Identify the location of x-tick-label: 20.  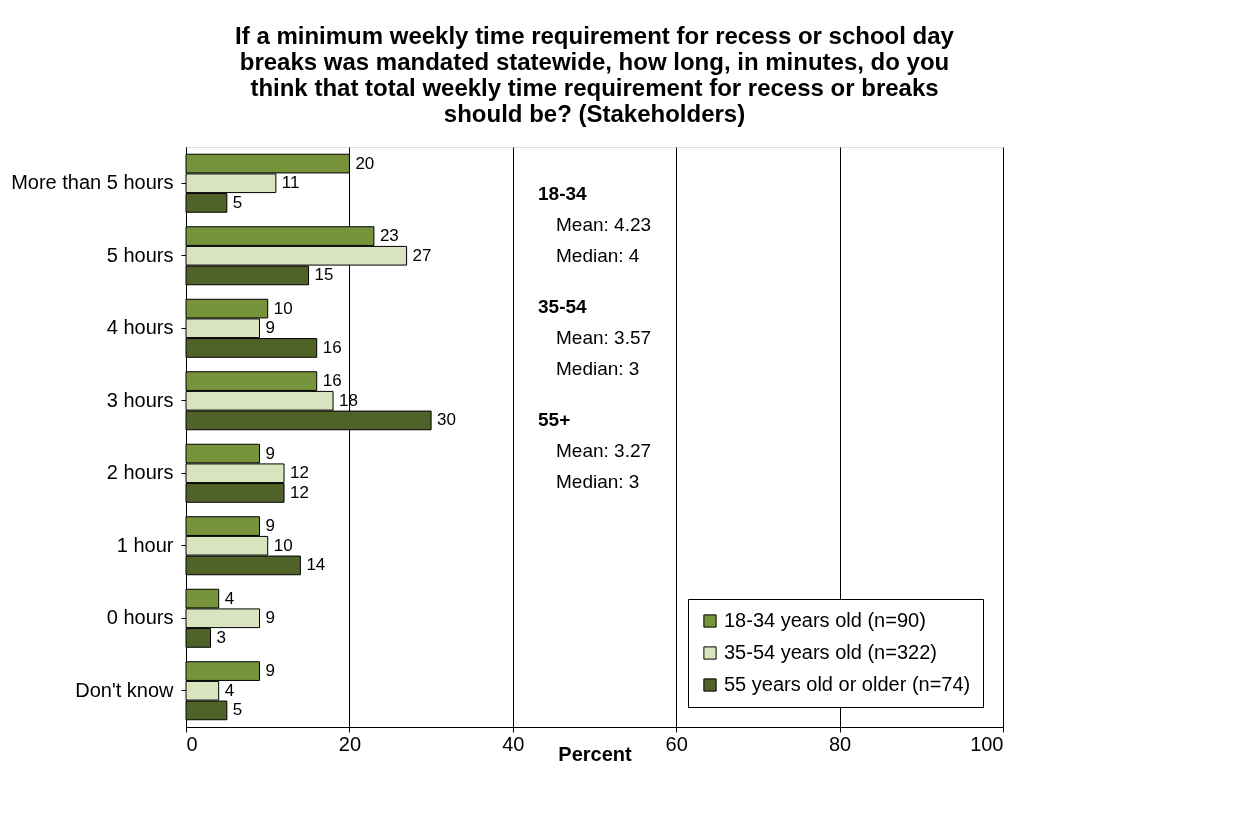
(350, 743).